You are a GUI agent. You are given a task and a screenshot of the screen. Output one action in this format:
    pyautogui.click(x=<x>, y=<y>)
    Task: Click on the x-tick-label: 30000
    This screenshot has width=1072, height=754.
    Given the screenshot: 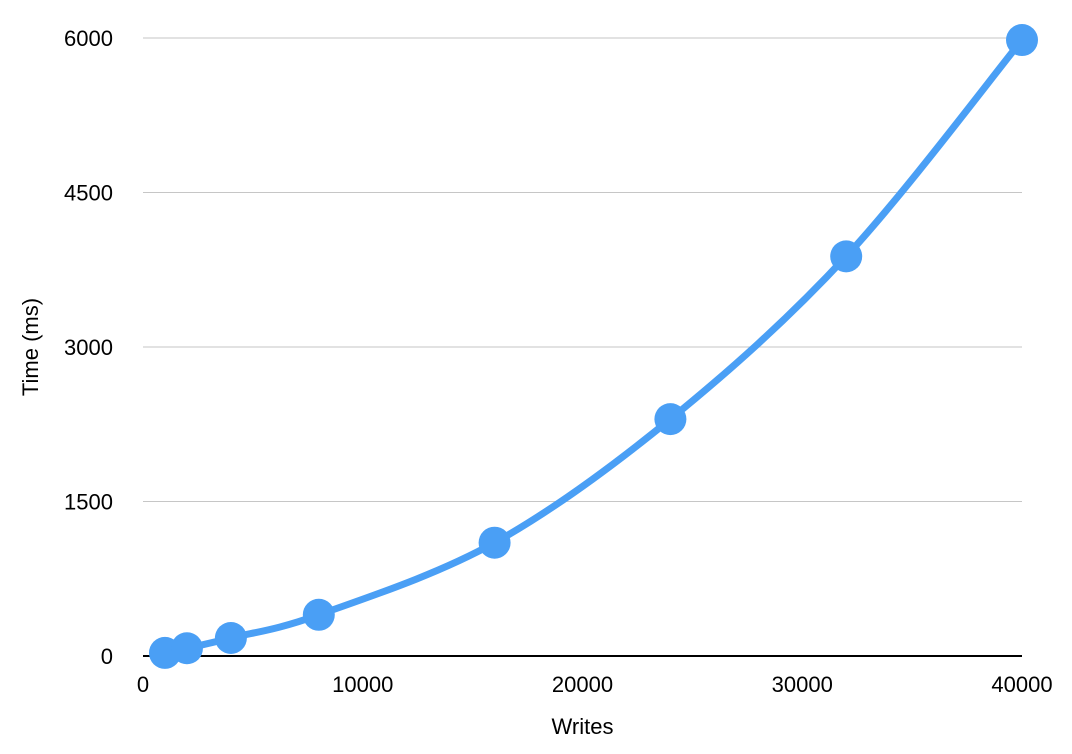 What is the action you would take?
    pyautogui.click(x=802, y=684)
    